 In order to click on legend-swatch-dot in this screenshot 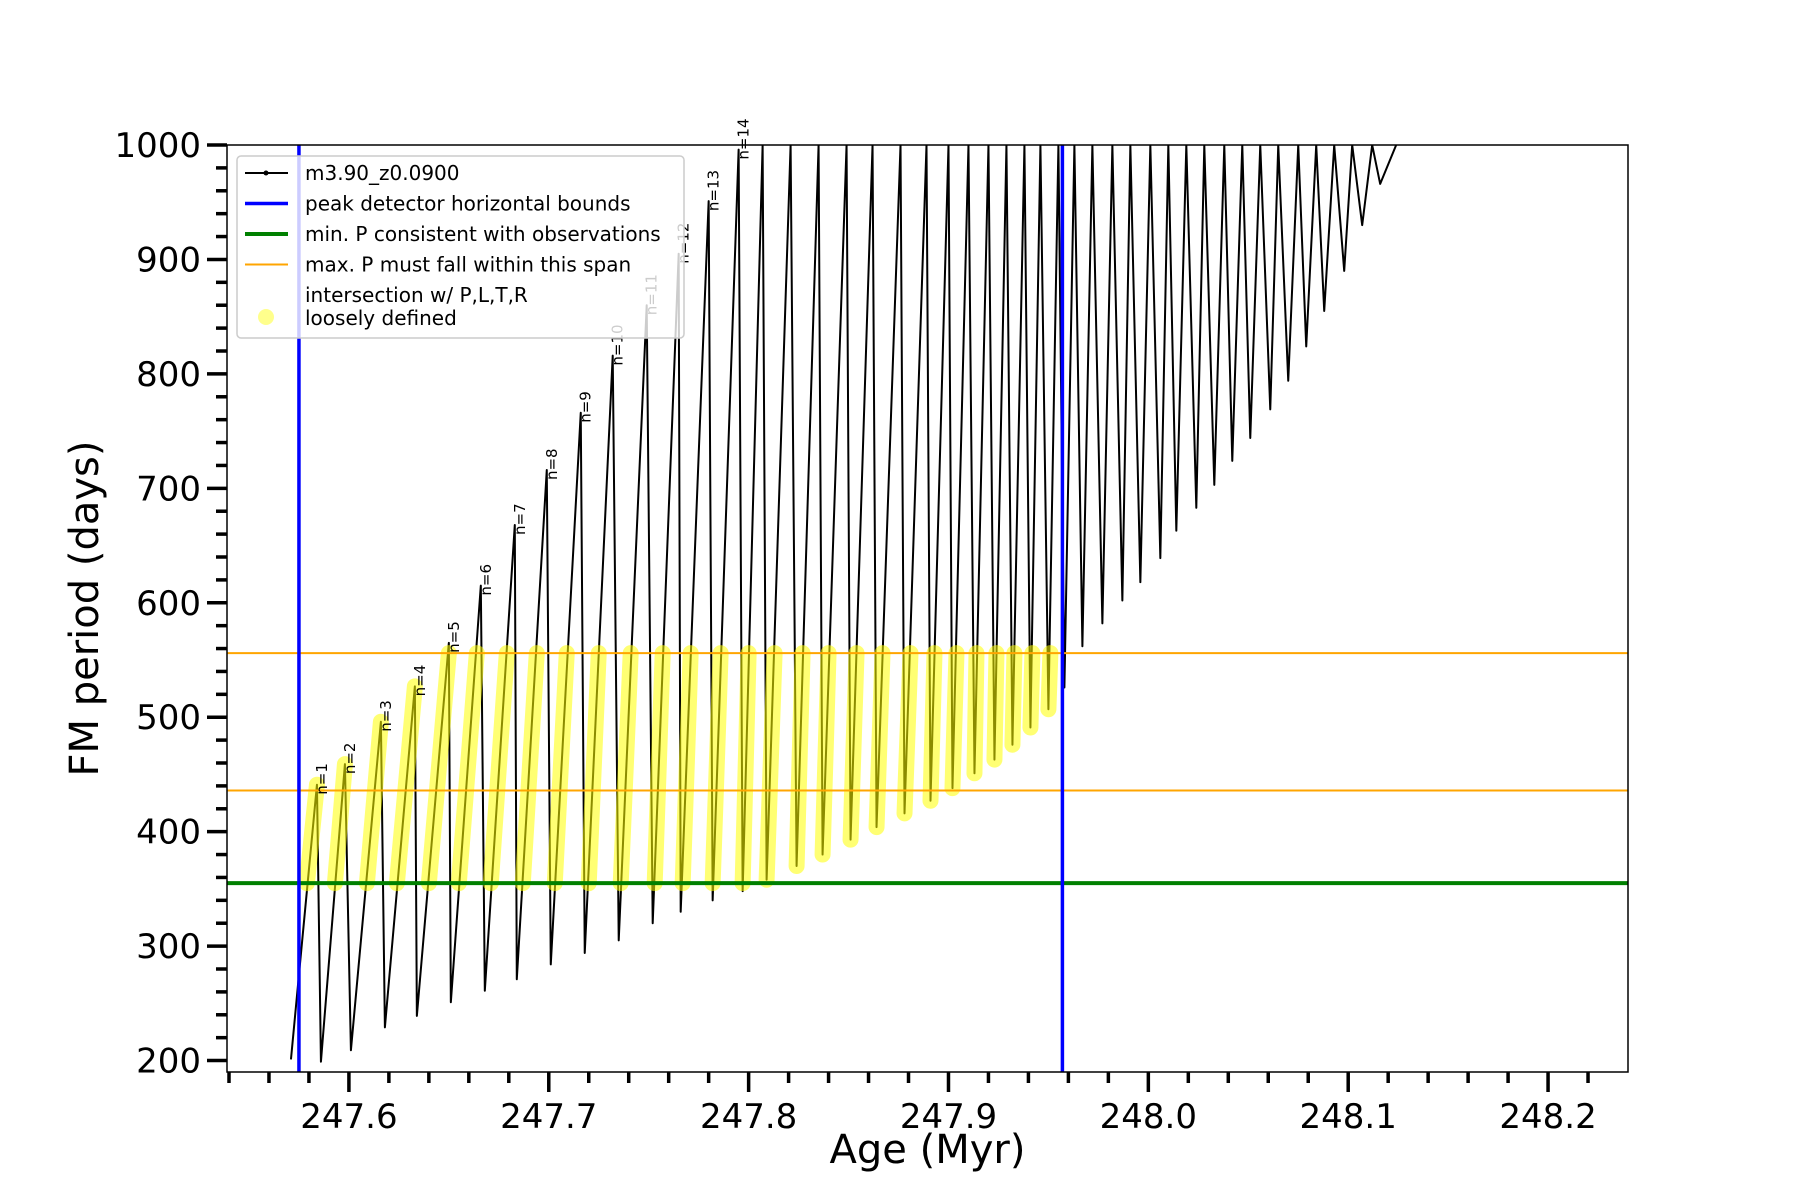, I will do `click(266, 173)`.